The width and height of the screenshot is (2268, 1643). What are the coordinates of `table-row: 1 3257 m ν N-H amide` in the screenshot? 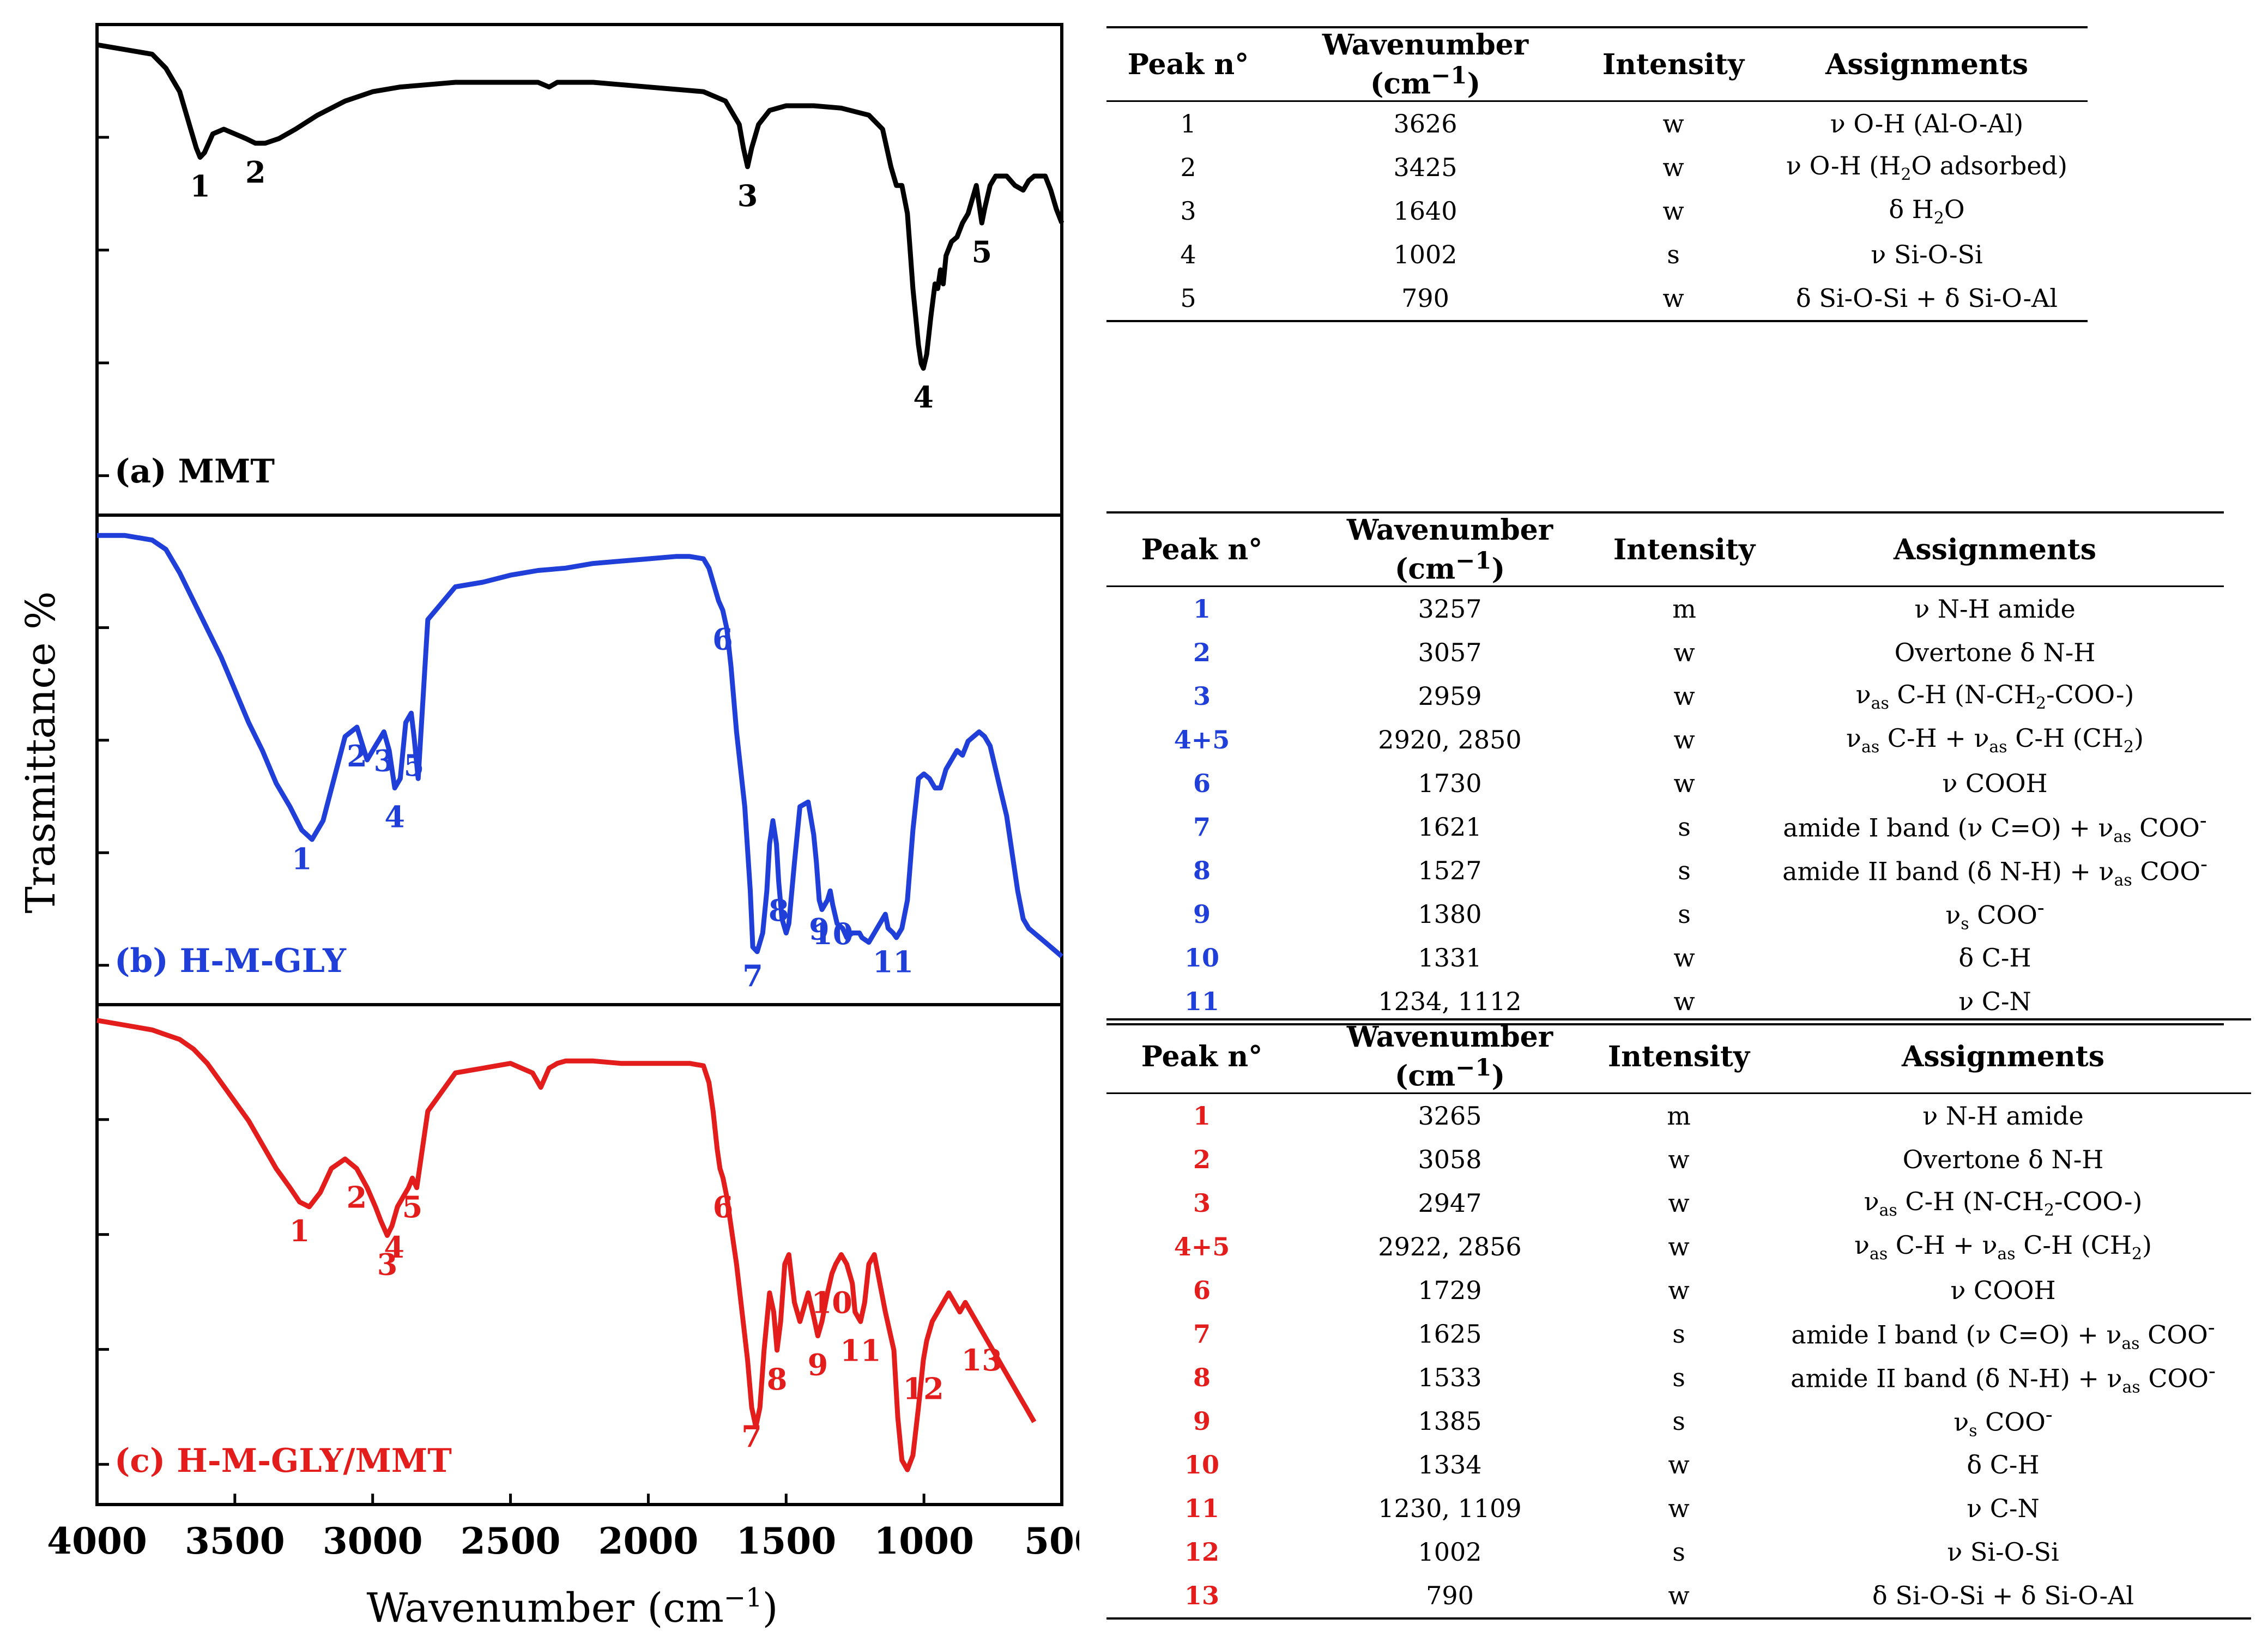 It's located at (1665, 609).